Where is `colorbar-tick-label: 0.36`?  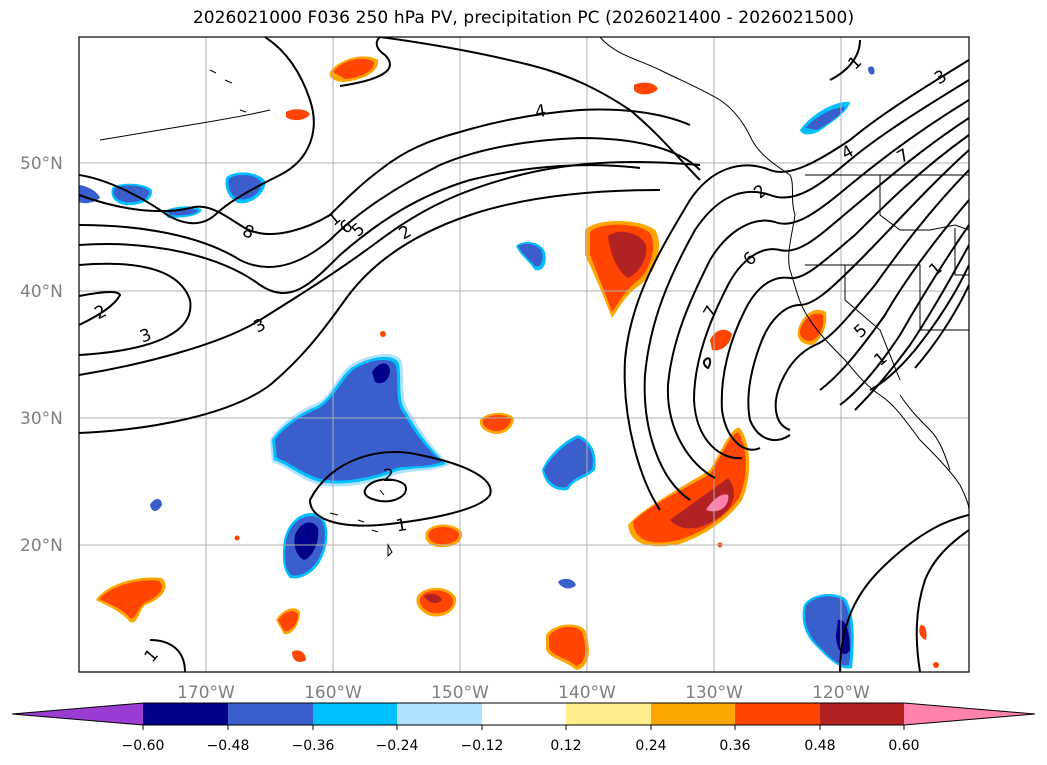
colorbar-tick-label: 0.36 is located at coordinates (734, 746).